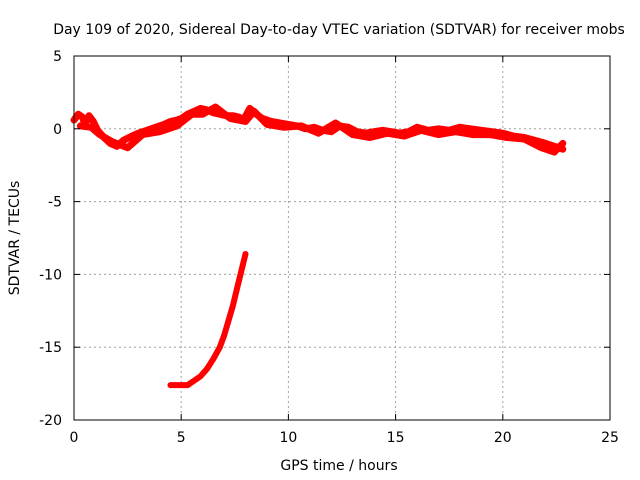 The width and height of the screenshot is (640, 480). What do you see at coordinates (181, 438) in the screenshot?
I see `x-tick-label: 5` at bounding box center [181, 438].